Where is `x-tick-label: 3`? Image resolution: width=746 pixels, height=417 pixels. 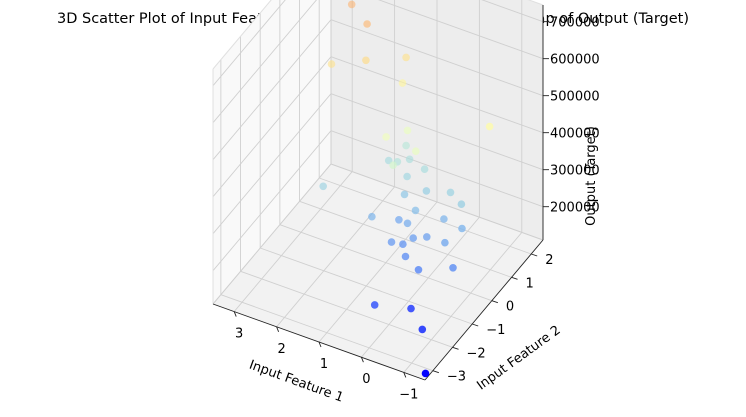 x-tick-label: 3 is located at coordinates (239, 334).